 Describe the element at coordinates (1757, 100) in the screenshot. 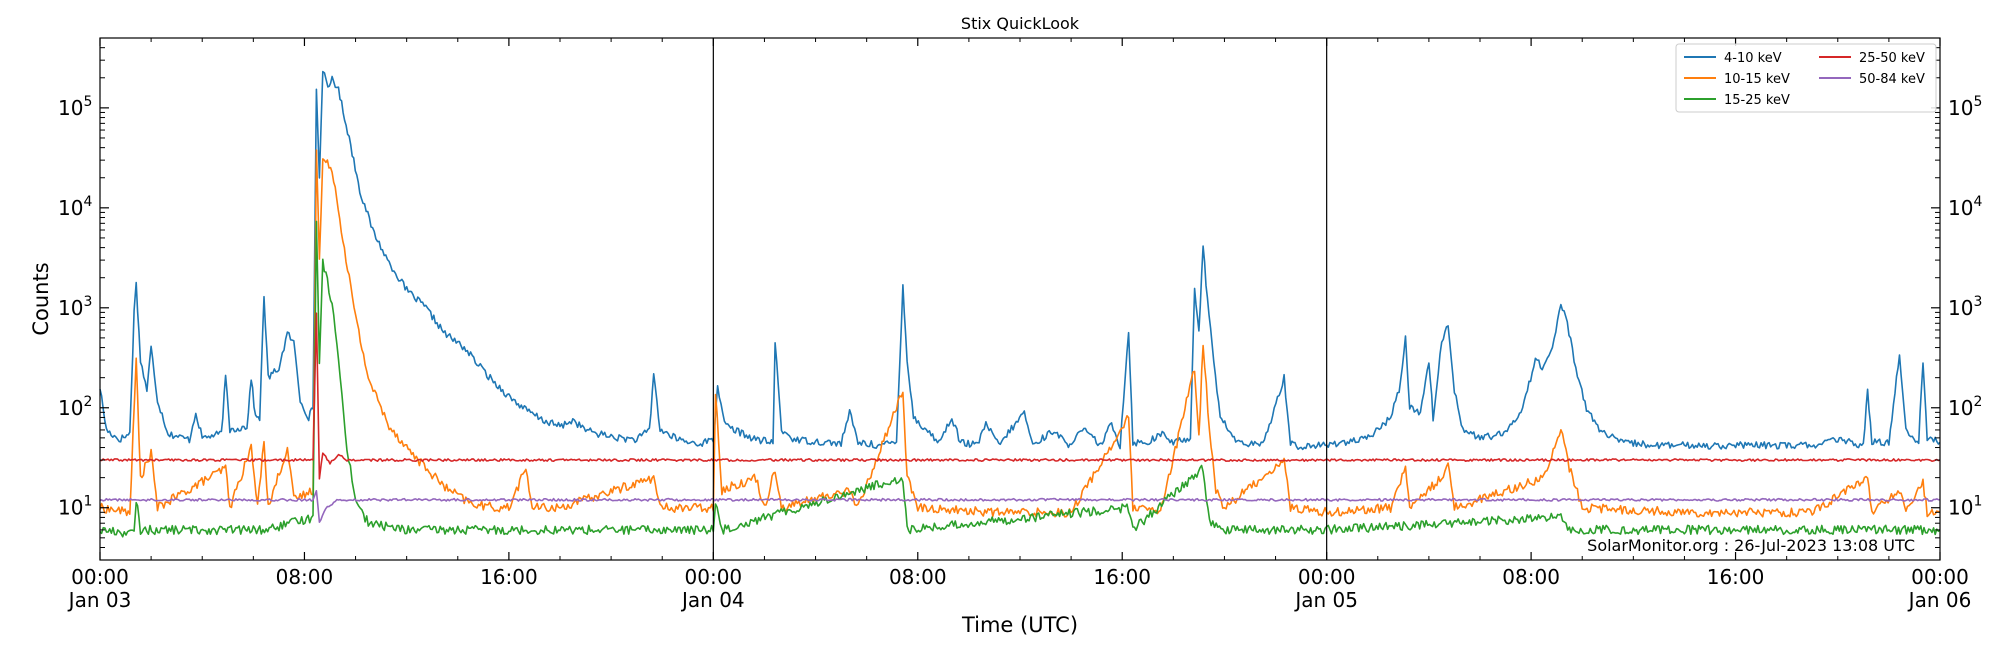

I see `legend-label: 15-25 keV` at that location.